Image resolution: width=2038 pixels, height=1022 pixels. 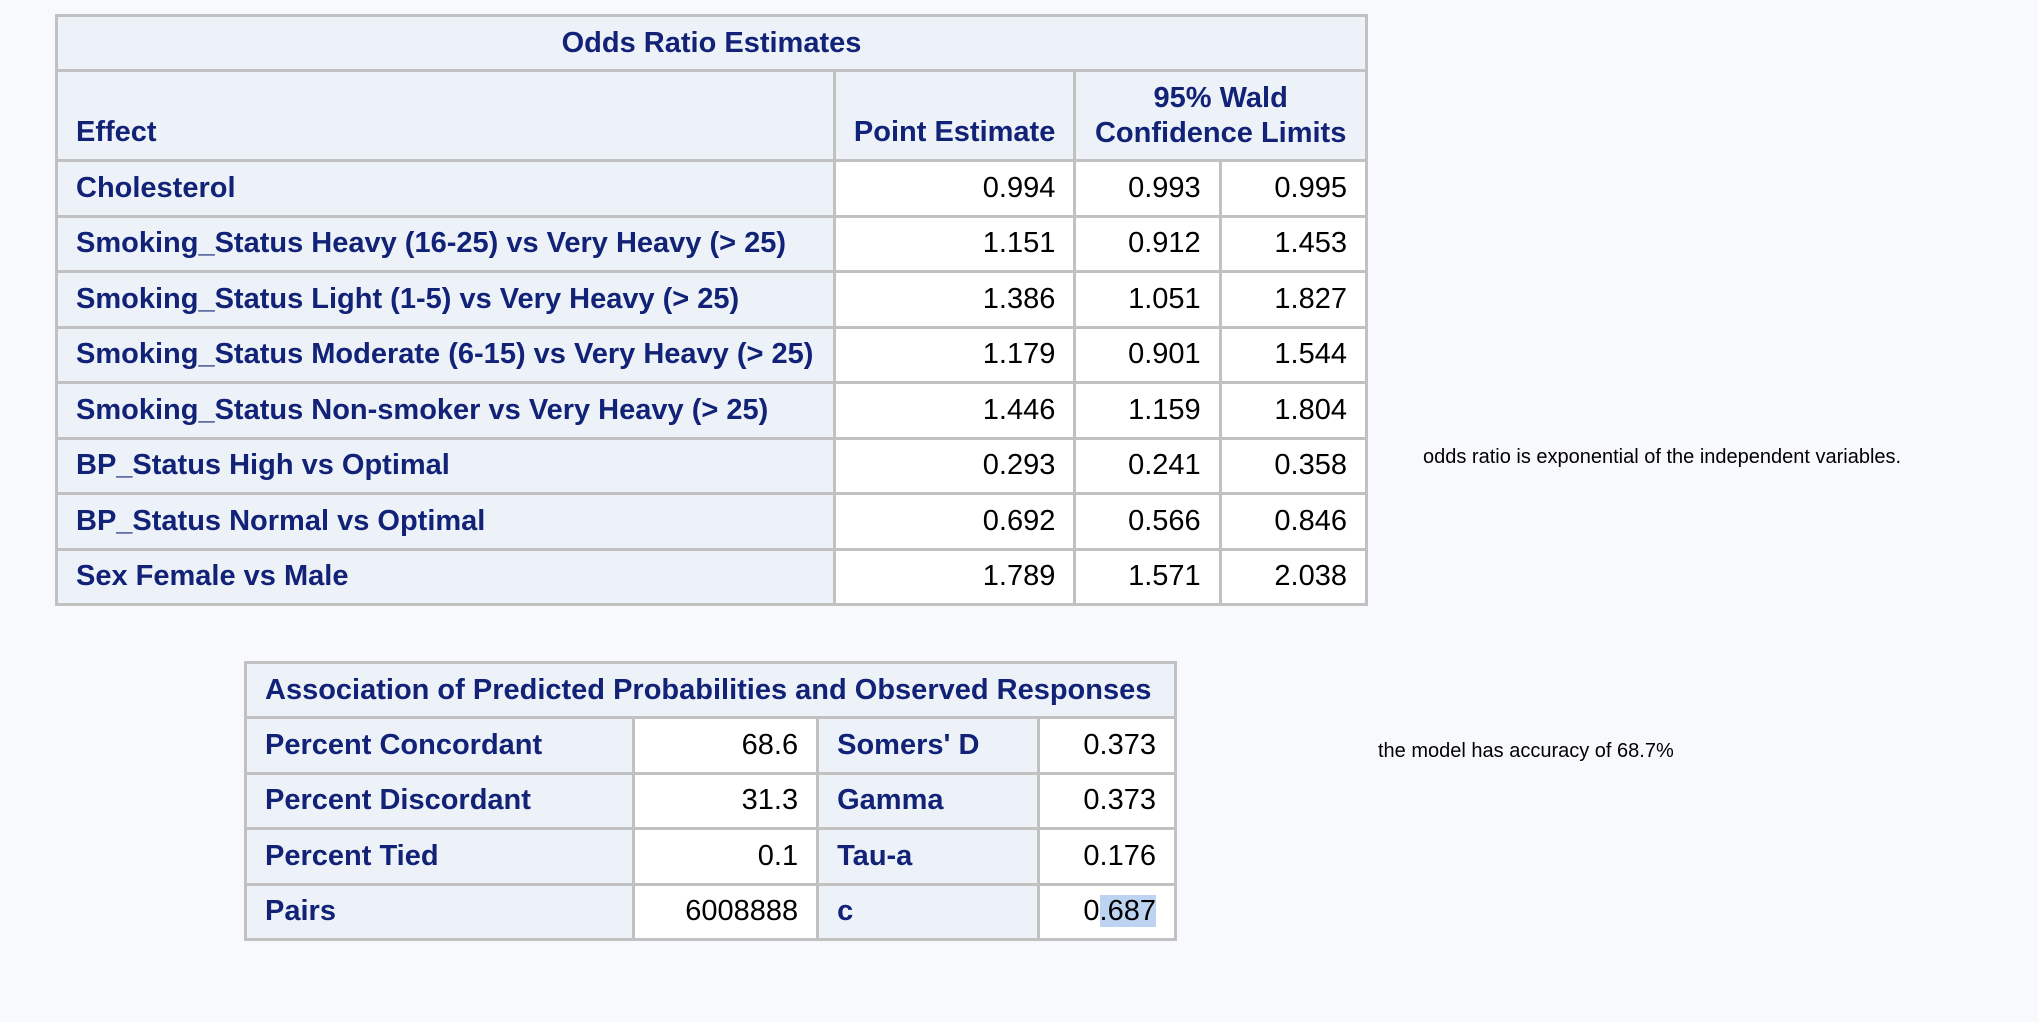 What do you see at coordinates (445, 115) in the screenshot?
I see `effect-column-header: Effect` at bounding box center [445, 115].